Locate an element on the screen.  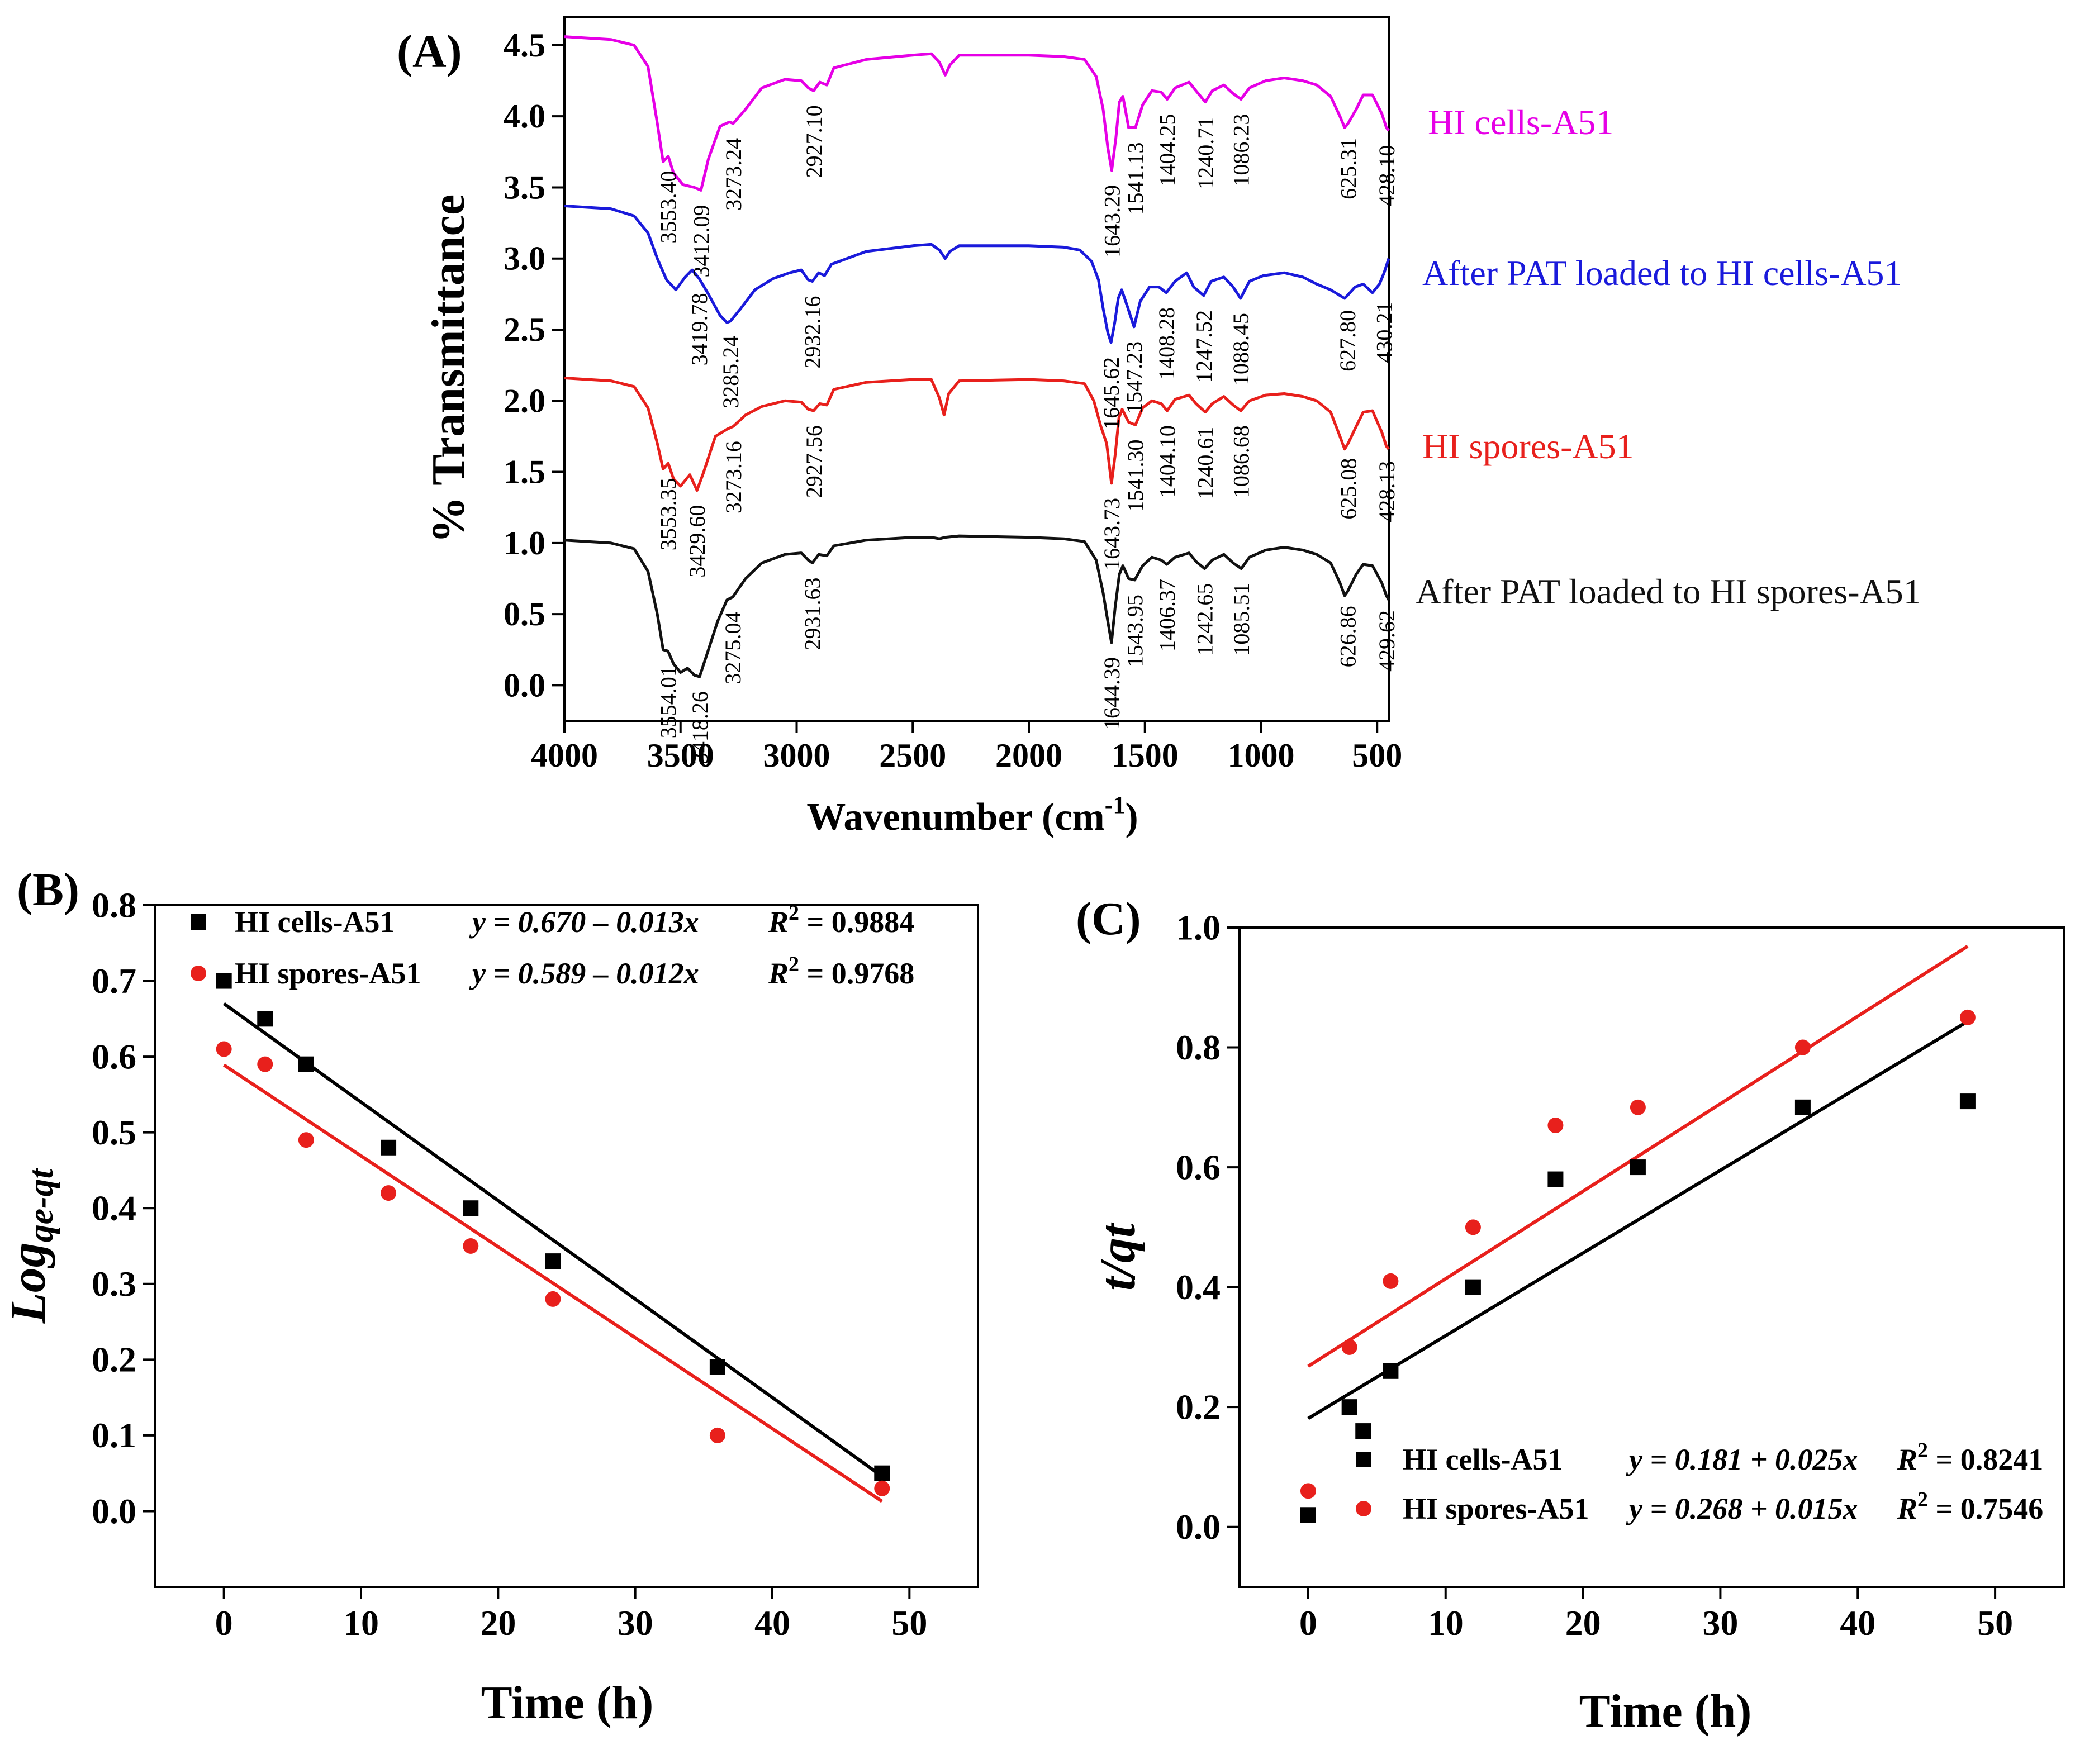
x-title-superscript: -1 is located at coordinates (1115, 805).